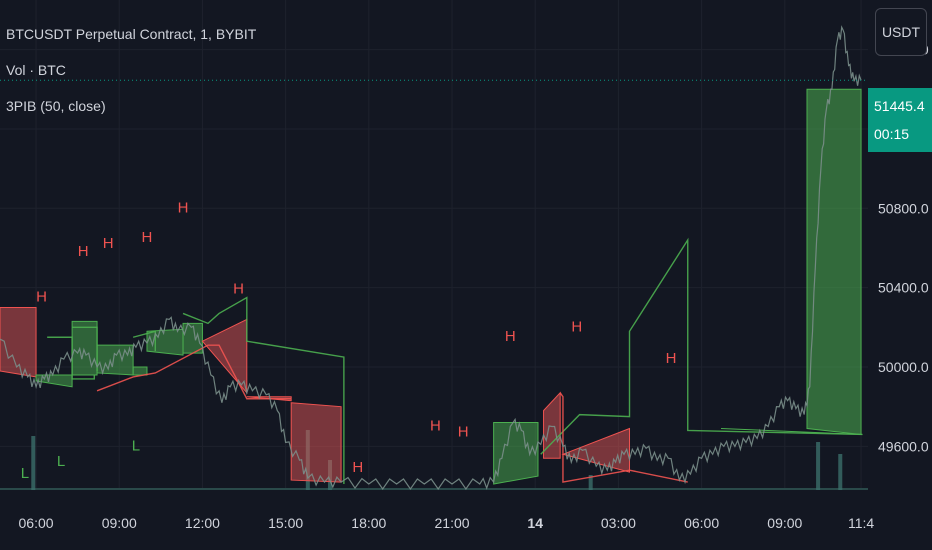  I want to click on y-tick-label: 50800.0, so click(903, 208).